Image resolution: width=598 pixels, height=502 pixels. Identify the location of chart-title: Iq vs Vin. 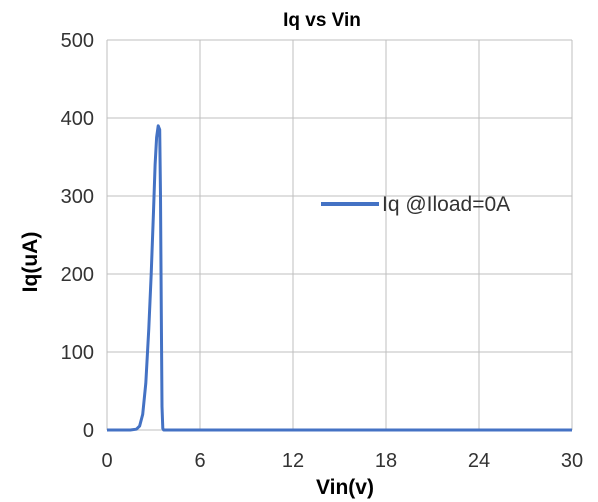
(322, 20).